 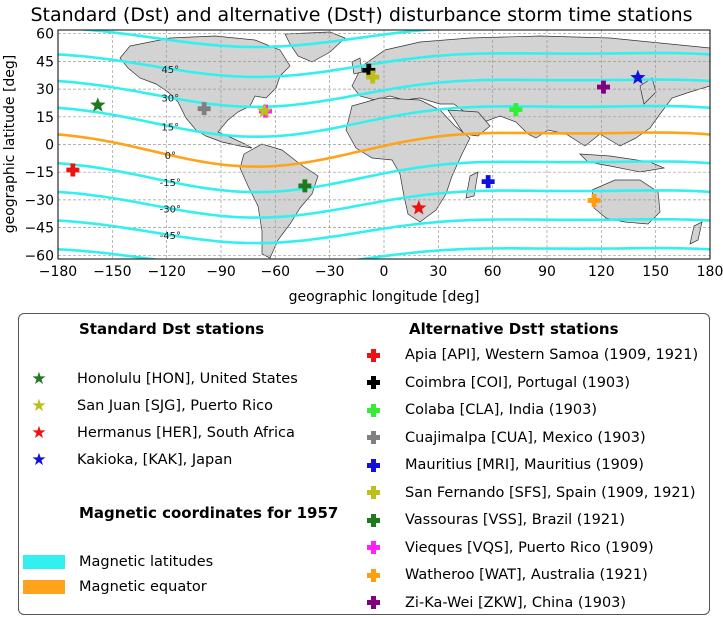 What do you see at coordinates (39, 146) in the screenshot?
I see `y-tick-labels: 60 45 30 15 0 −15 −30 −45 −60` at bounding box center [39, 146].